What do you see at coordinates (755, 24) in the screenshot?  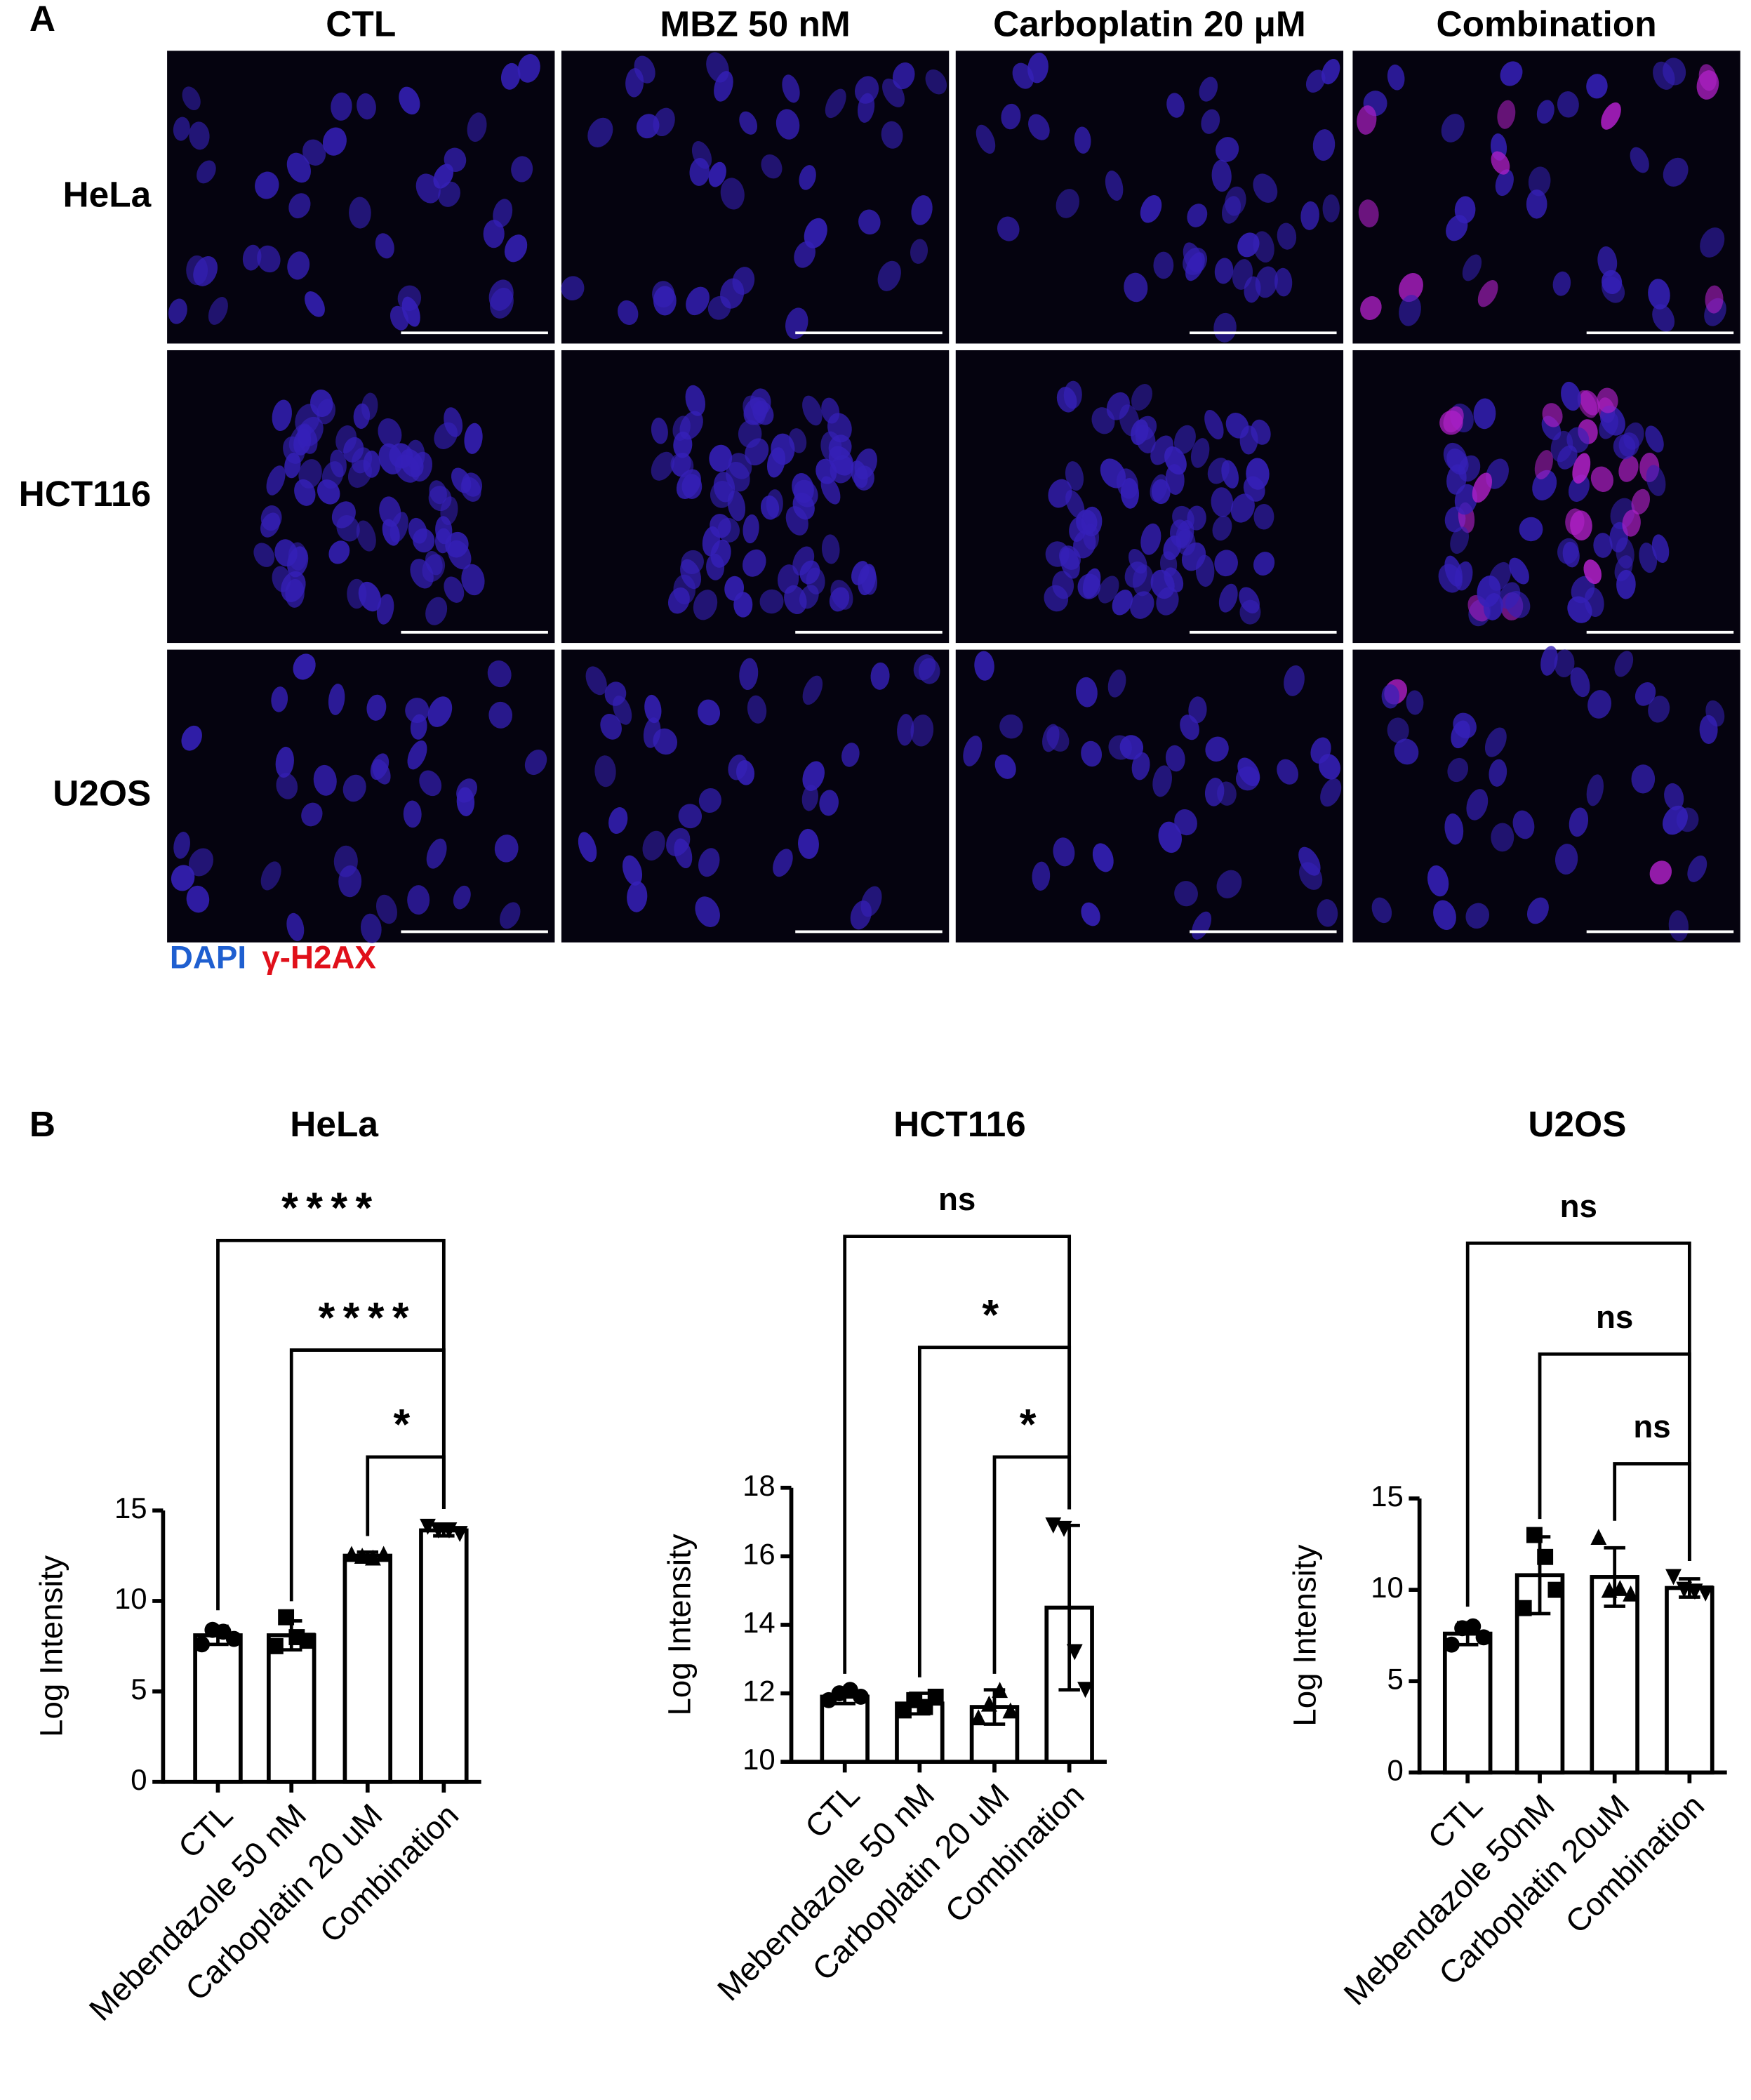 I see `column-header: MBZ 50 nM` at bounding box center [755, 24].